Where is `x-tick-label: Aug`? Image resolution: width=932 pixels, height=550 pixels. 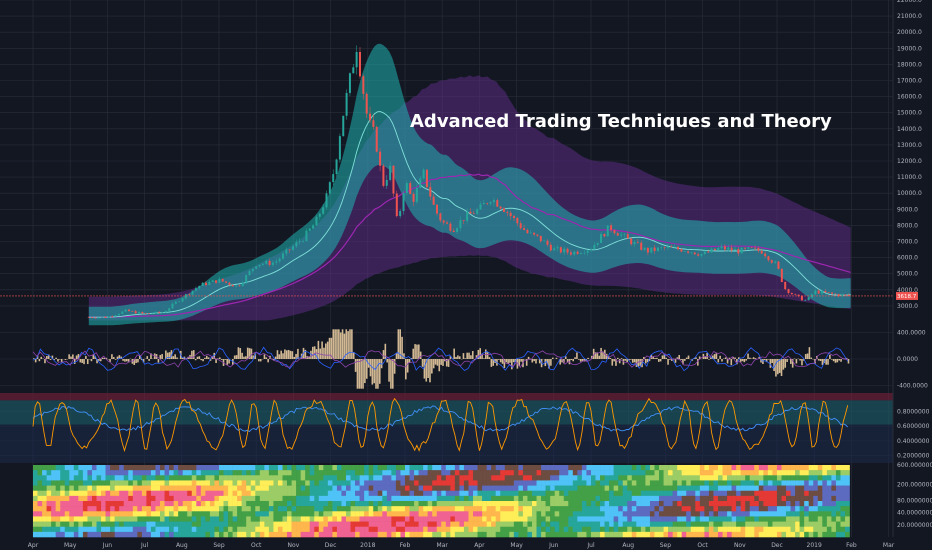 x-tick-label: Aug is located at coordinates (182, 545).